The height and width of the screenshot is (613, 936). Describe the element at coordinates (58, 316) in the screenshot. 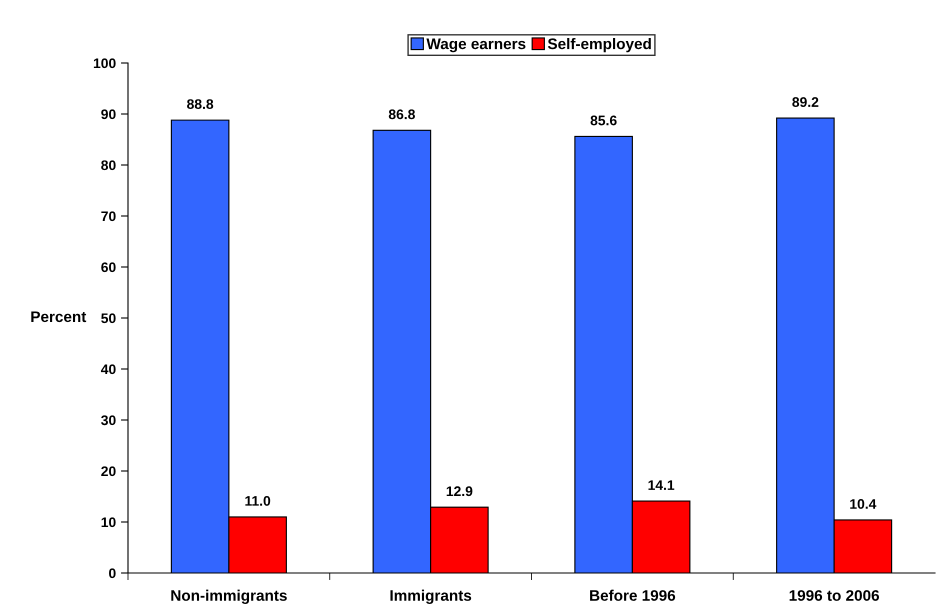

I see `y-axis-title: Percent` at that location.